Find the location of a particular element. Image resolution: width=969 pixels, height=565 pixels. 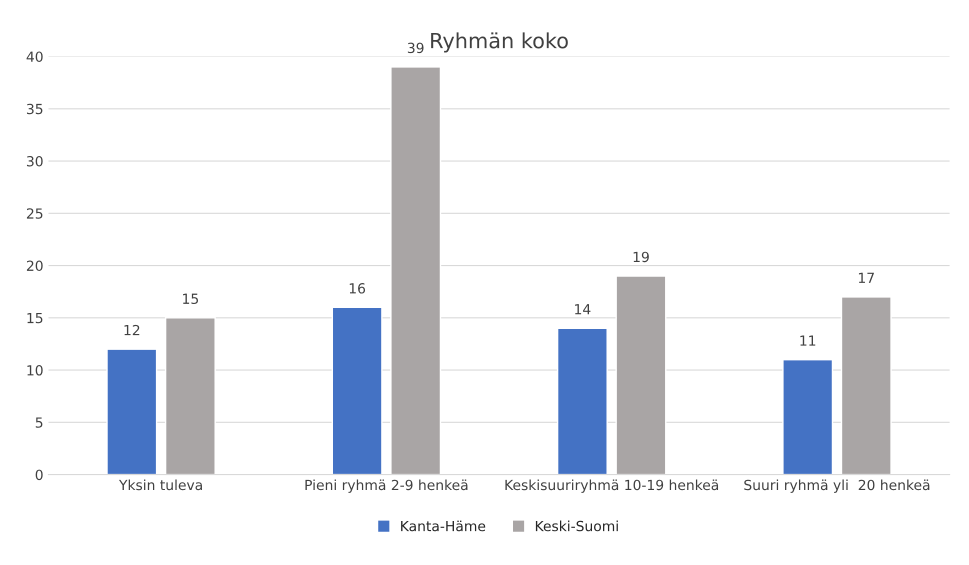

y-tick-label: 35 is located at coordinates (34, 109).